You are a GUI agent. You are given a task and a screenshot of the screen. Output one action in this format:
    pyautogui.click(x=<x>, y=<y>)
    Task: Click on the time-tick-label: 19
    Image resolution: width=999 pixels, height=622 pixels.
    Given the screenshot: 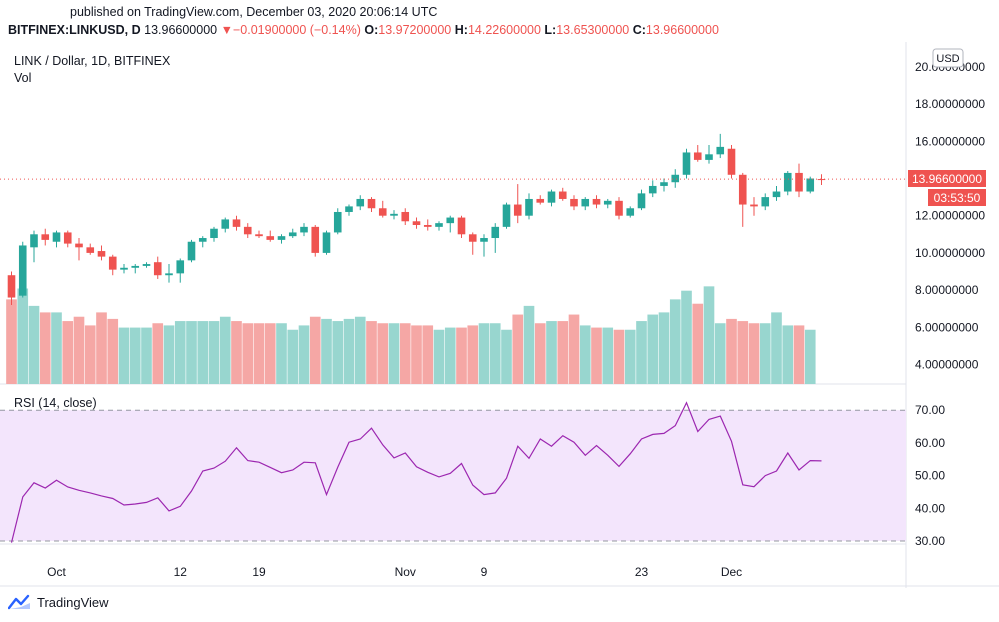 What is the action you would take?
    pyautogui.click(x=259, y=572)
    